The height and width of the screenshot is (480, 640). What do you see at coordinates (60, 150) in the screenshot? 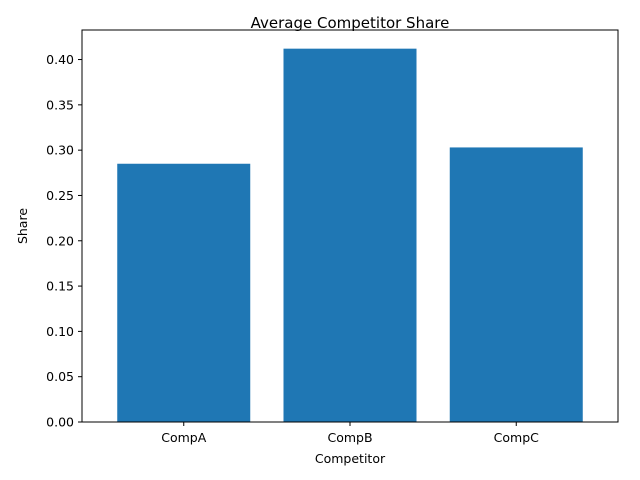
I see `y-tick-label: 0.30` at bounding box center [60, 150].